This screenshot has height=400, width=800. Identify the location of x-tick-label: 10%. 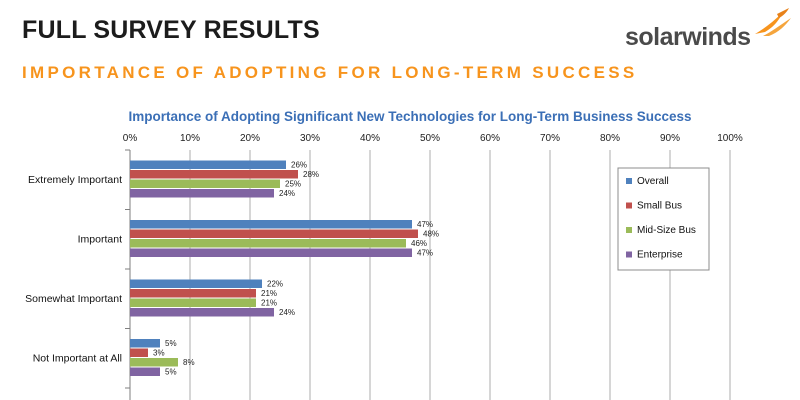
(190, 138).